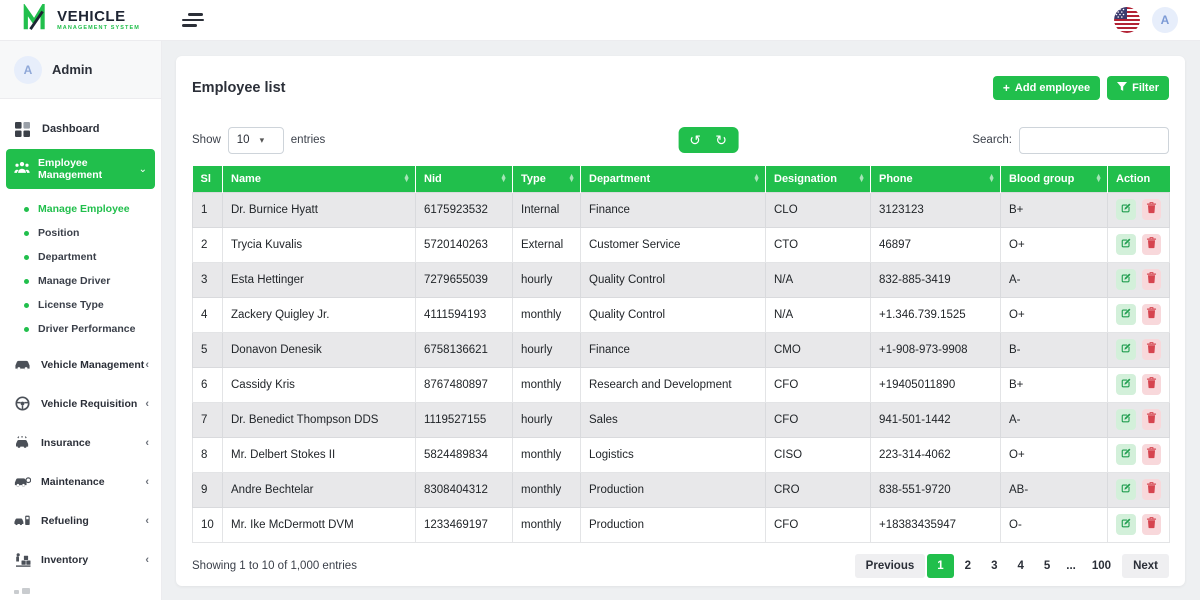  Describe the element at coordinates (28, 69) in the screenshot. I see `admin-avatar: A` at that location.